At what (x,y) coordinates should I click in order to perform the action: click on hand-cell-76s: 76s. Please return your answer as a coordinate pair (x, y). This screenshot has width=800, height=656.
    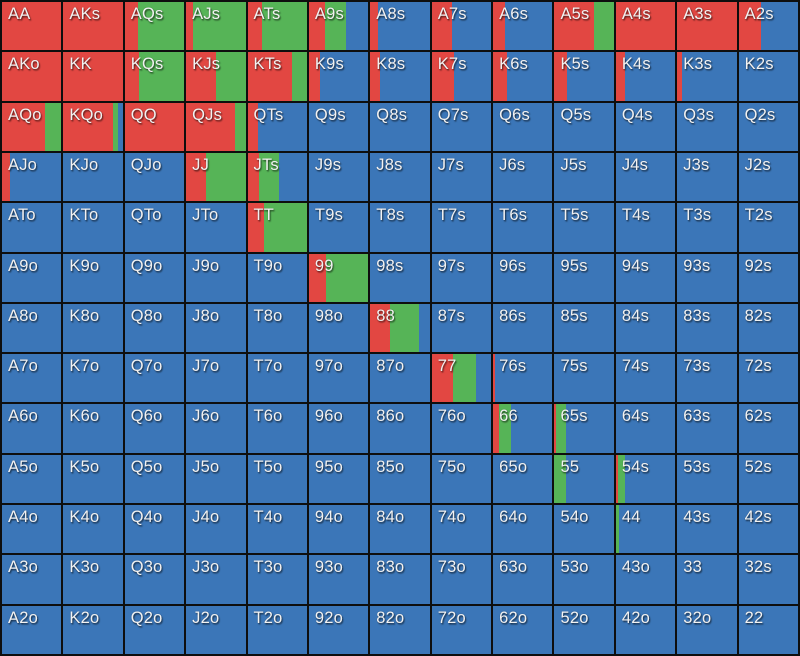
    Looking at the image, I should click on (523, 378).